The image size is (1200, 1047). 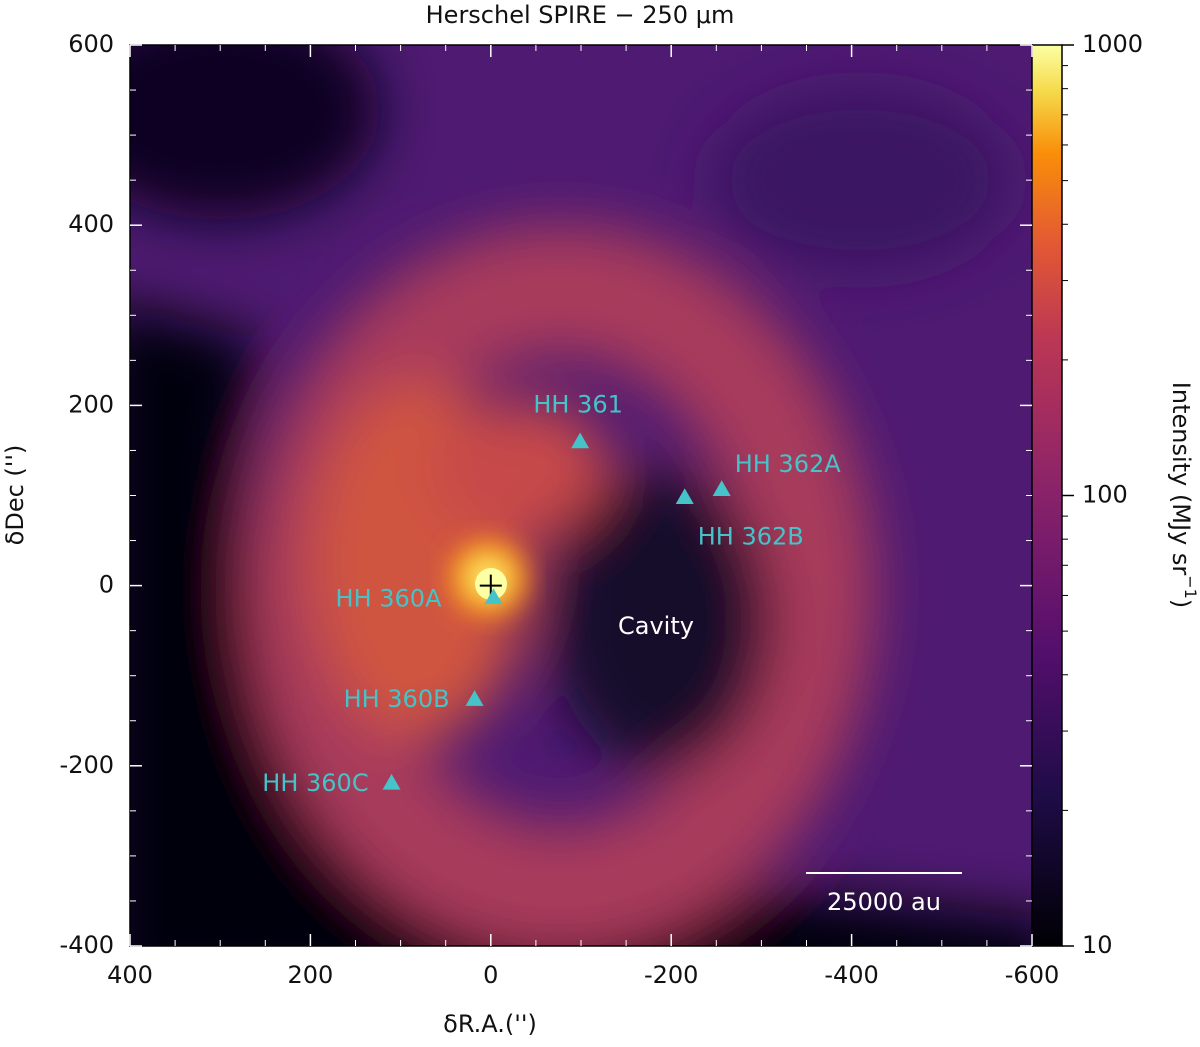 What do you see at coordinates (1112, 44) in the screenshot?
I see `colorbar-tick-label: 1000` at bounding box center [1112, 44].